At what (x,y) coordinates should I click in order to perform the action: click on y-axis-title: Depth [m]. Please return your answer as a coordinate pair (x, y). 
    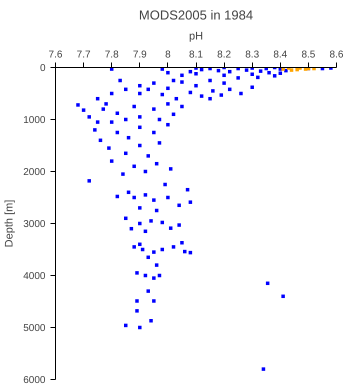
    Looking at the image, I should click on (9, 224).